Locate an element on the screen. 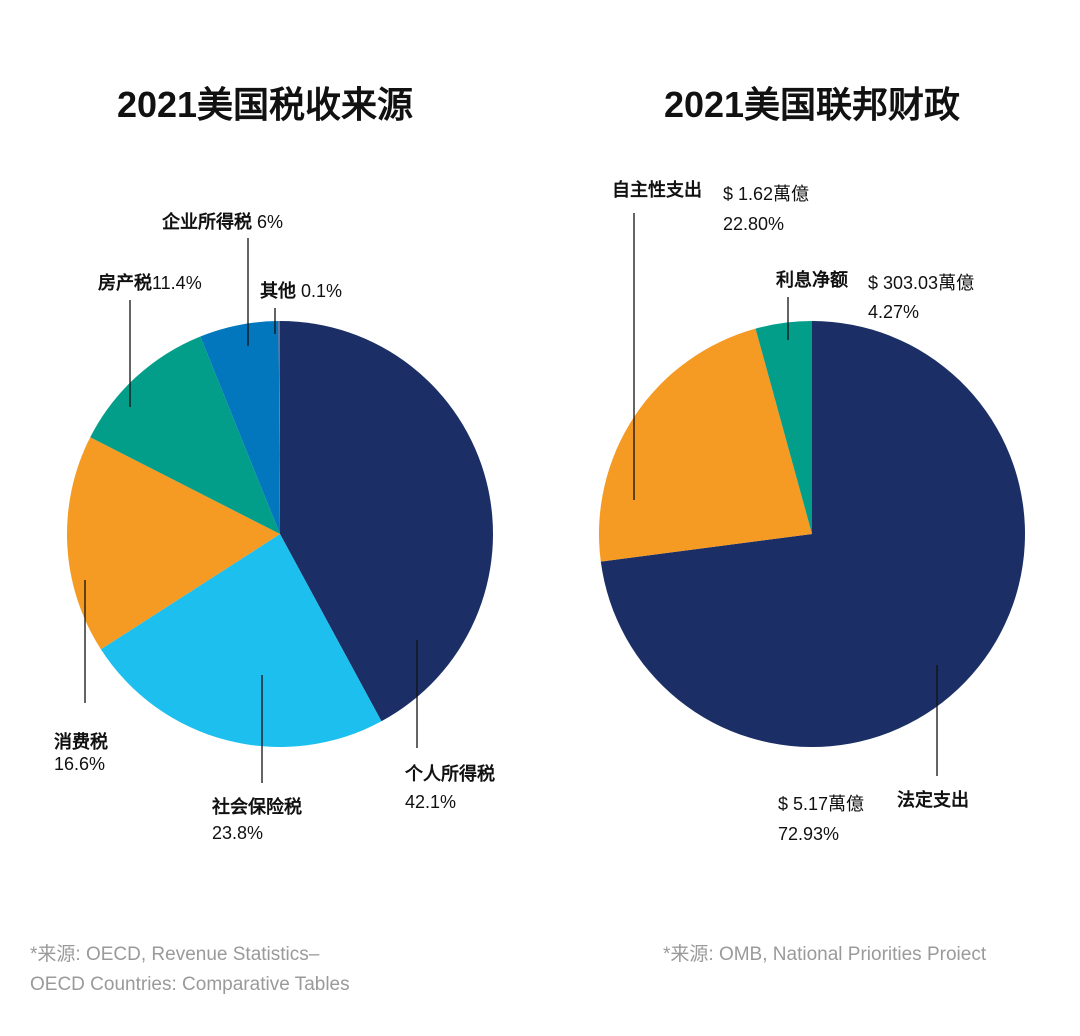  pie-slice-社会保险税 is located at coordinates (241, 640).